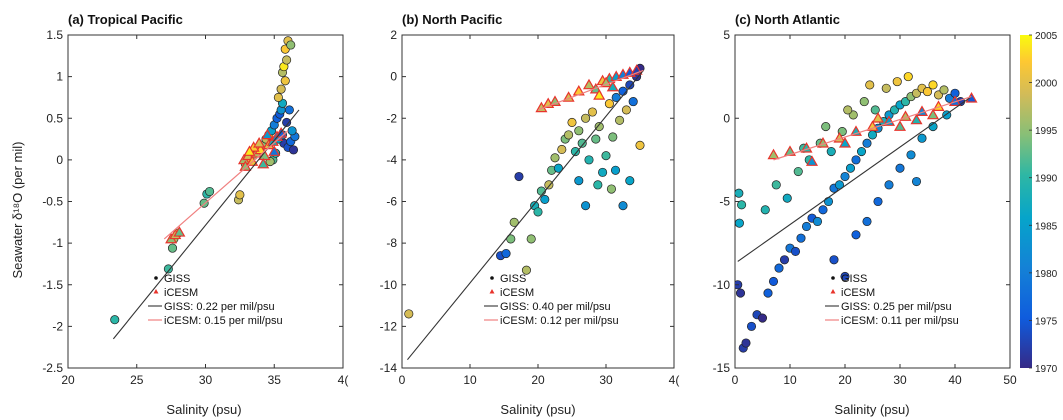  Describe the element at coordinates (1046, 369) in the screenshot. I see `colorbar-tick-label: 1970` at that location.